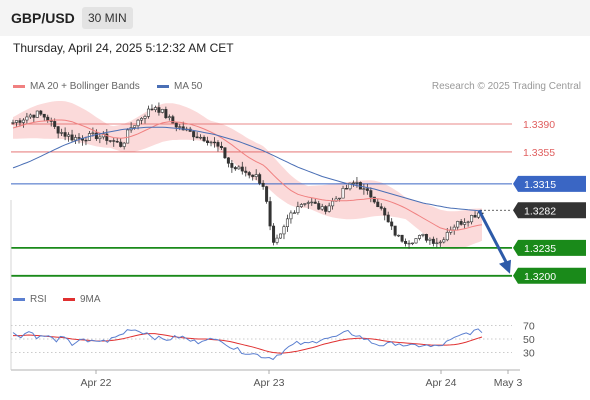 Image resolution: width=590 pixels, height=400 pixels. I want to click on chart-datetime: Thursday, April 24, 2025 5:12:32 AM CET, so click(123, 48).